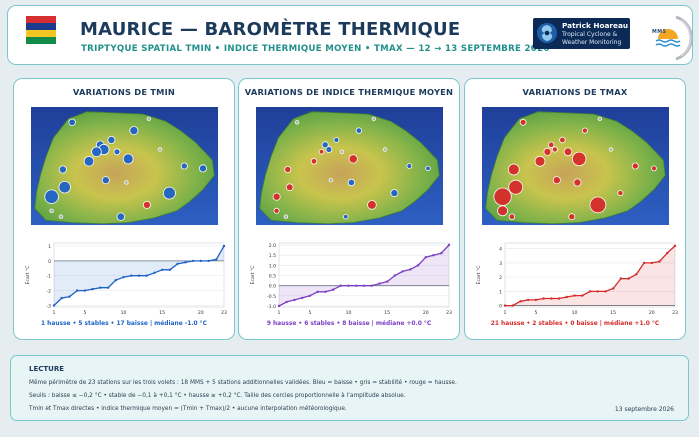  Describe the element at coordinates (272, 266) in the screenshot. I see `y-tick-label: 1.0` at that location.